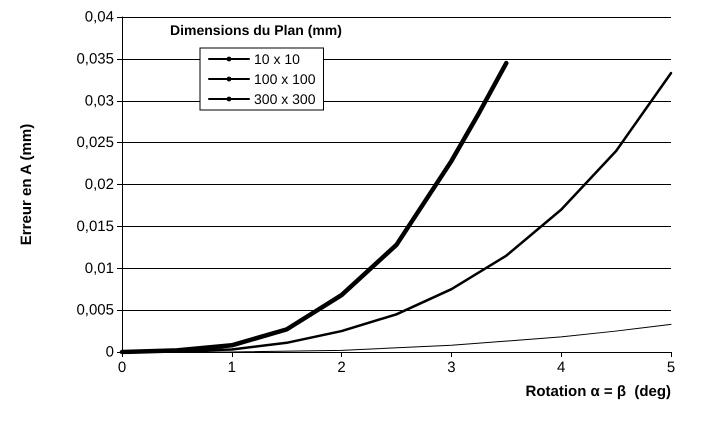 This screenshot has height=425, width=708. What do you see at coordinates (451, 367) in the screenshot?
I see `x-tick-label: 3` at bounding box center [451, 367].